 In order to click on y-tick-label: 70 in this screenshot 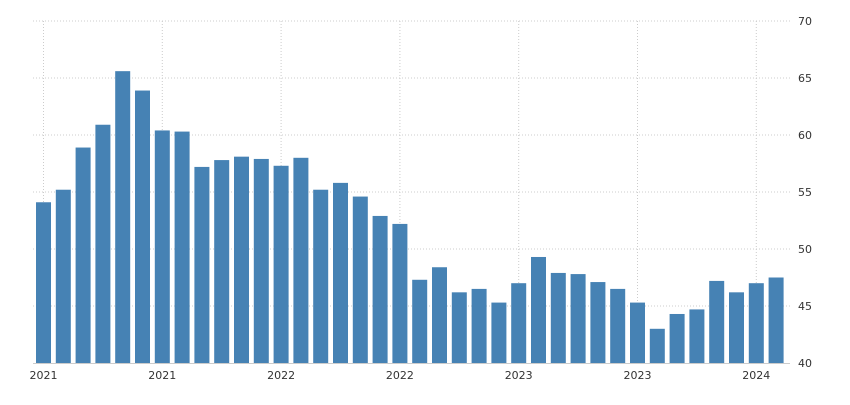, I will do `click(805, 21)`.